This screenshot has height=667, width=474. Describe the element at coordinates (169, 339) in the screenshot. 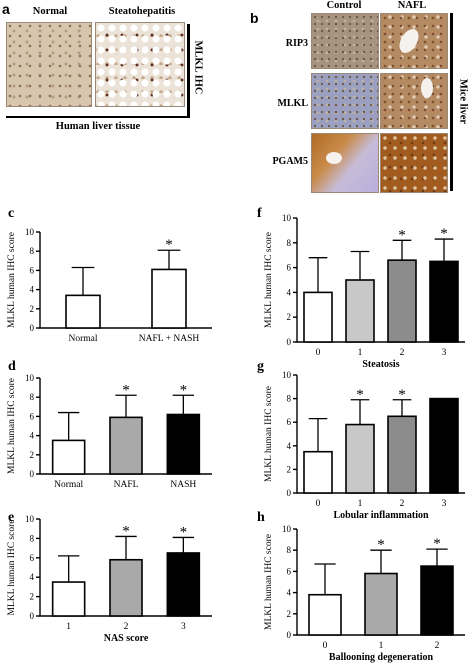

I see `x-tick-label-c: NAFL + NASH` at that location.